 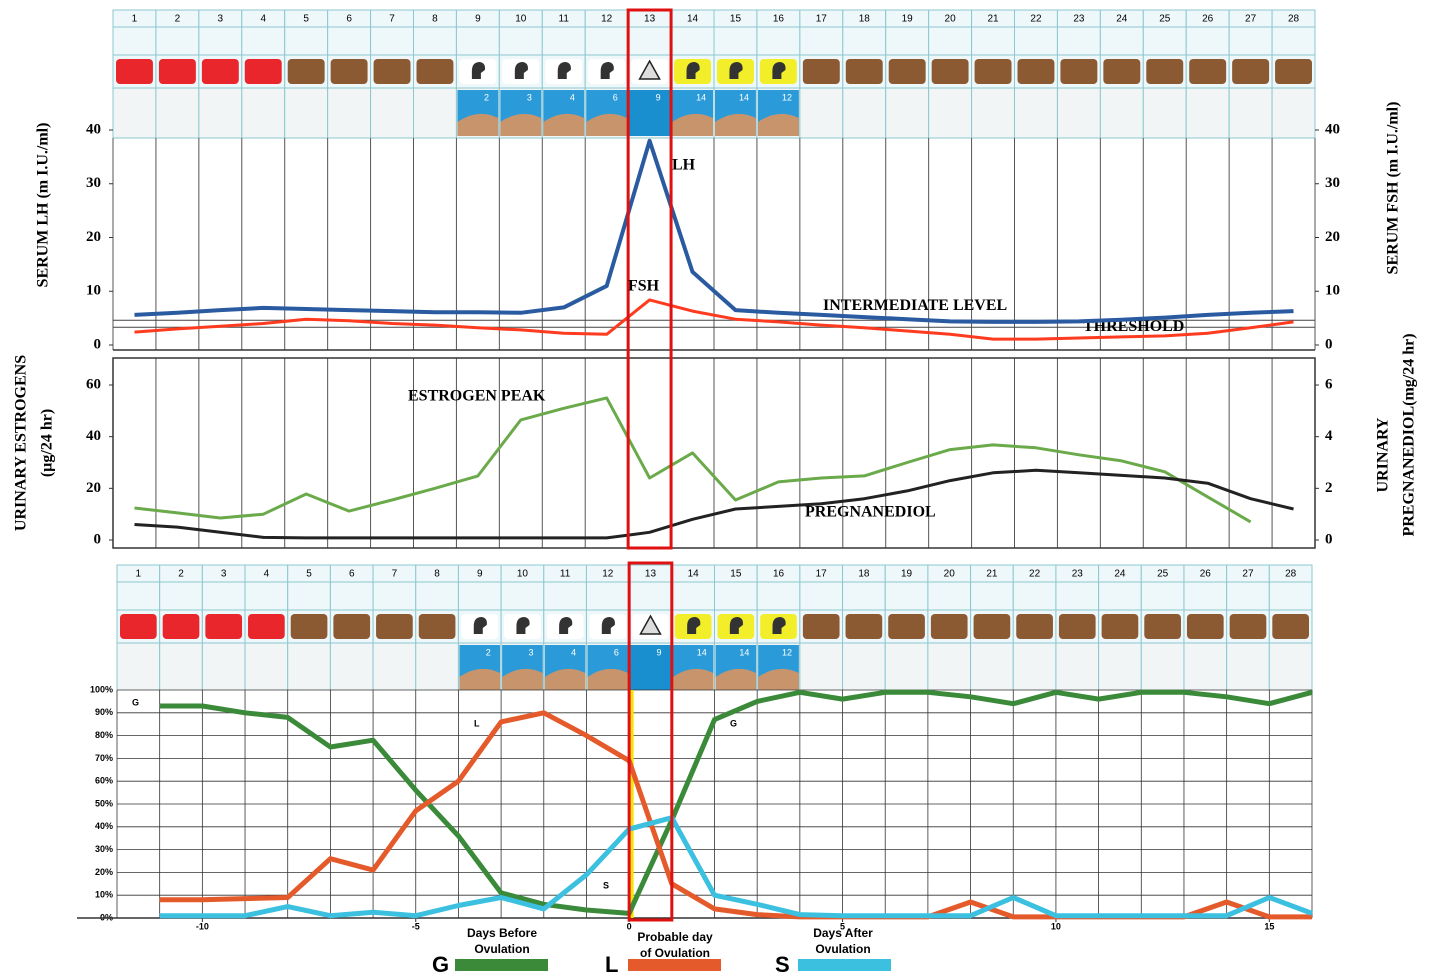 I want to click on y2-axis-title: URINARY, so click(x=1383, y=454).